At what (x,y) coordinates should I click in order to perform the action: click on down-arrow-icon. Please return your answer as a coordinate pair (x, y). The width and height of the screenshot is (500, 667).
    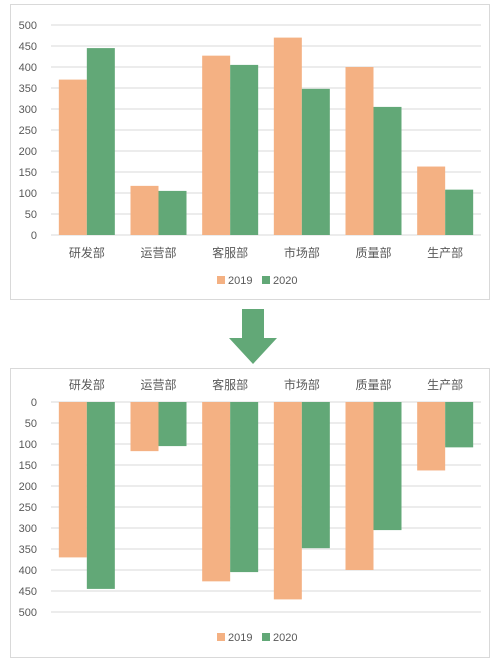
    Looking at the image, I should click on (253, 336).